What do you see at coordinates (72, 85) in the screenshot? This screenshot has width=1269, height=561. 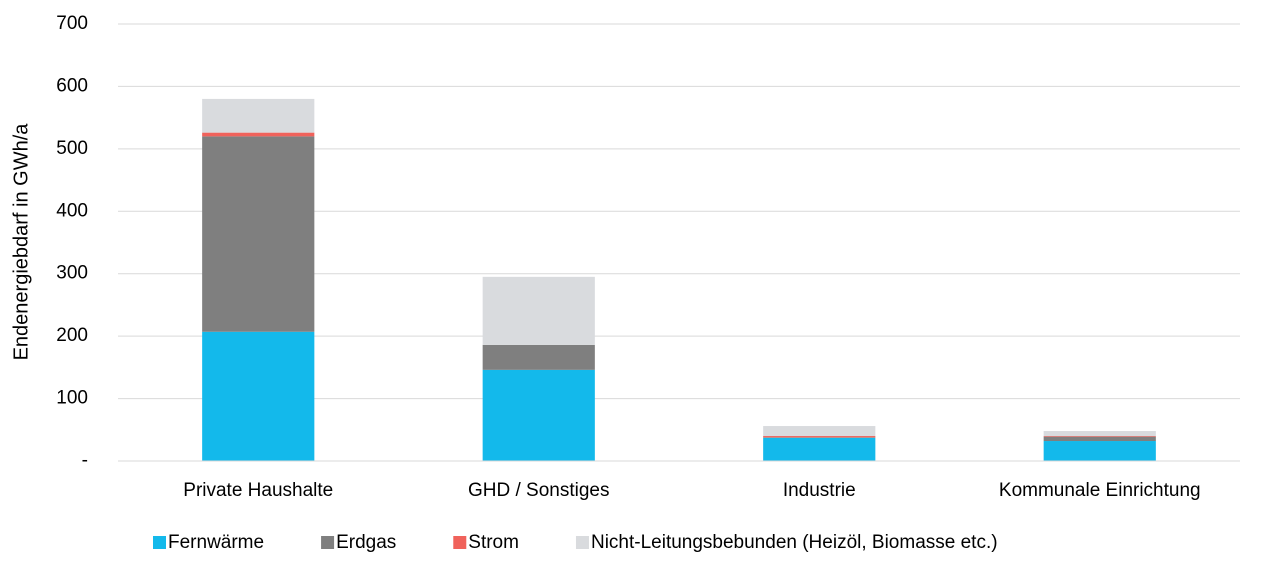 I see `y-tick-label: 600` at bounding box center [72, 85].